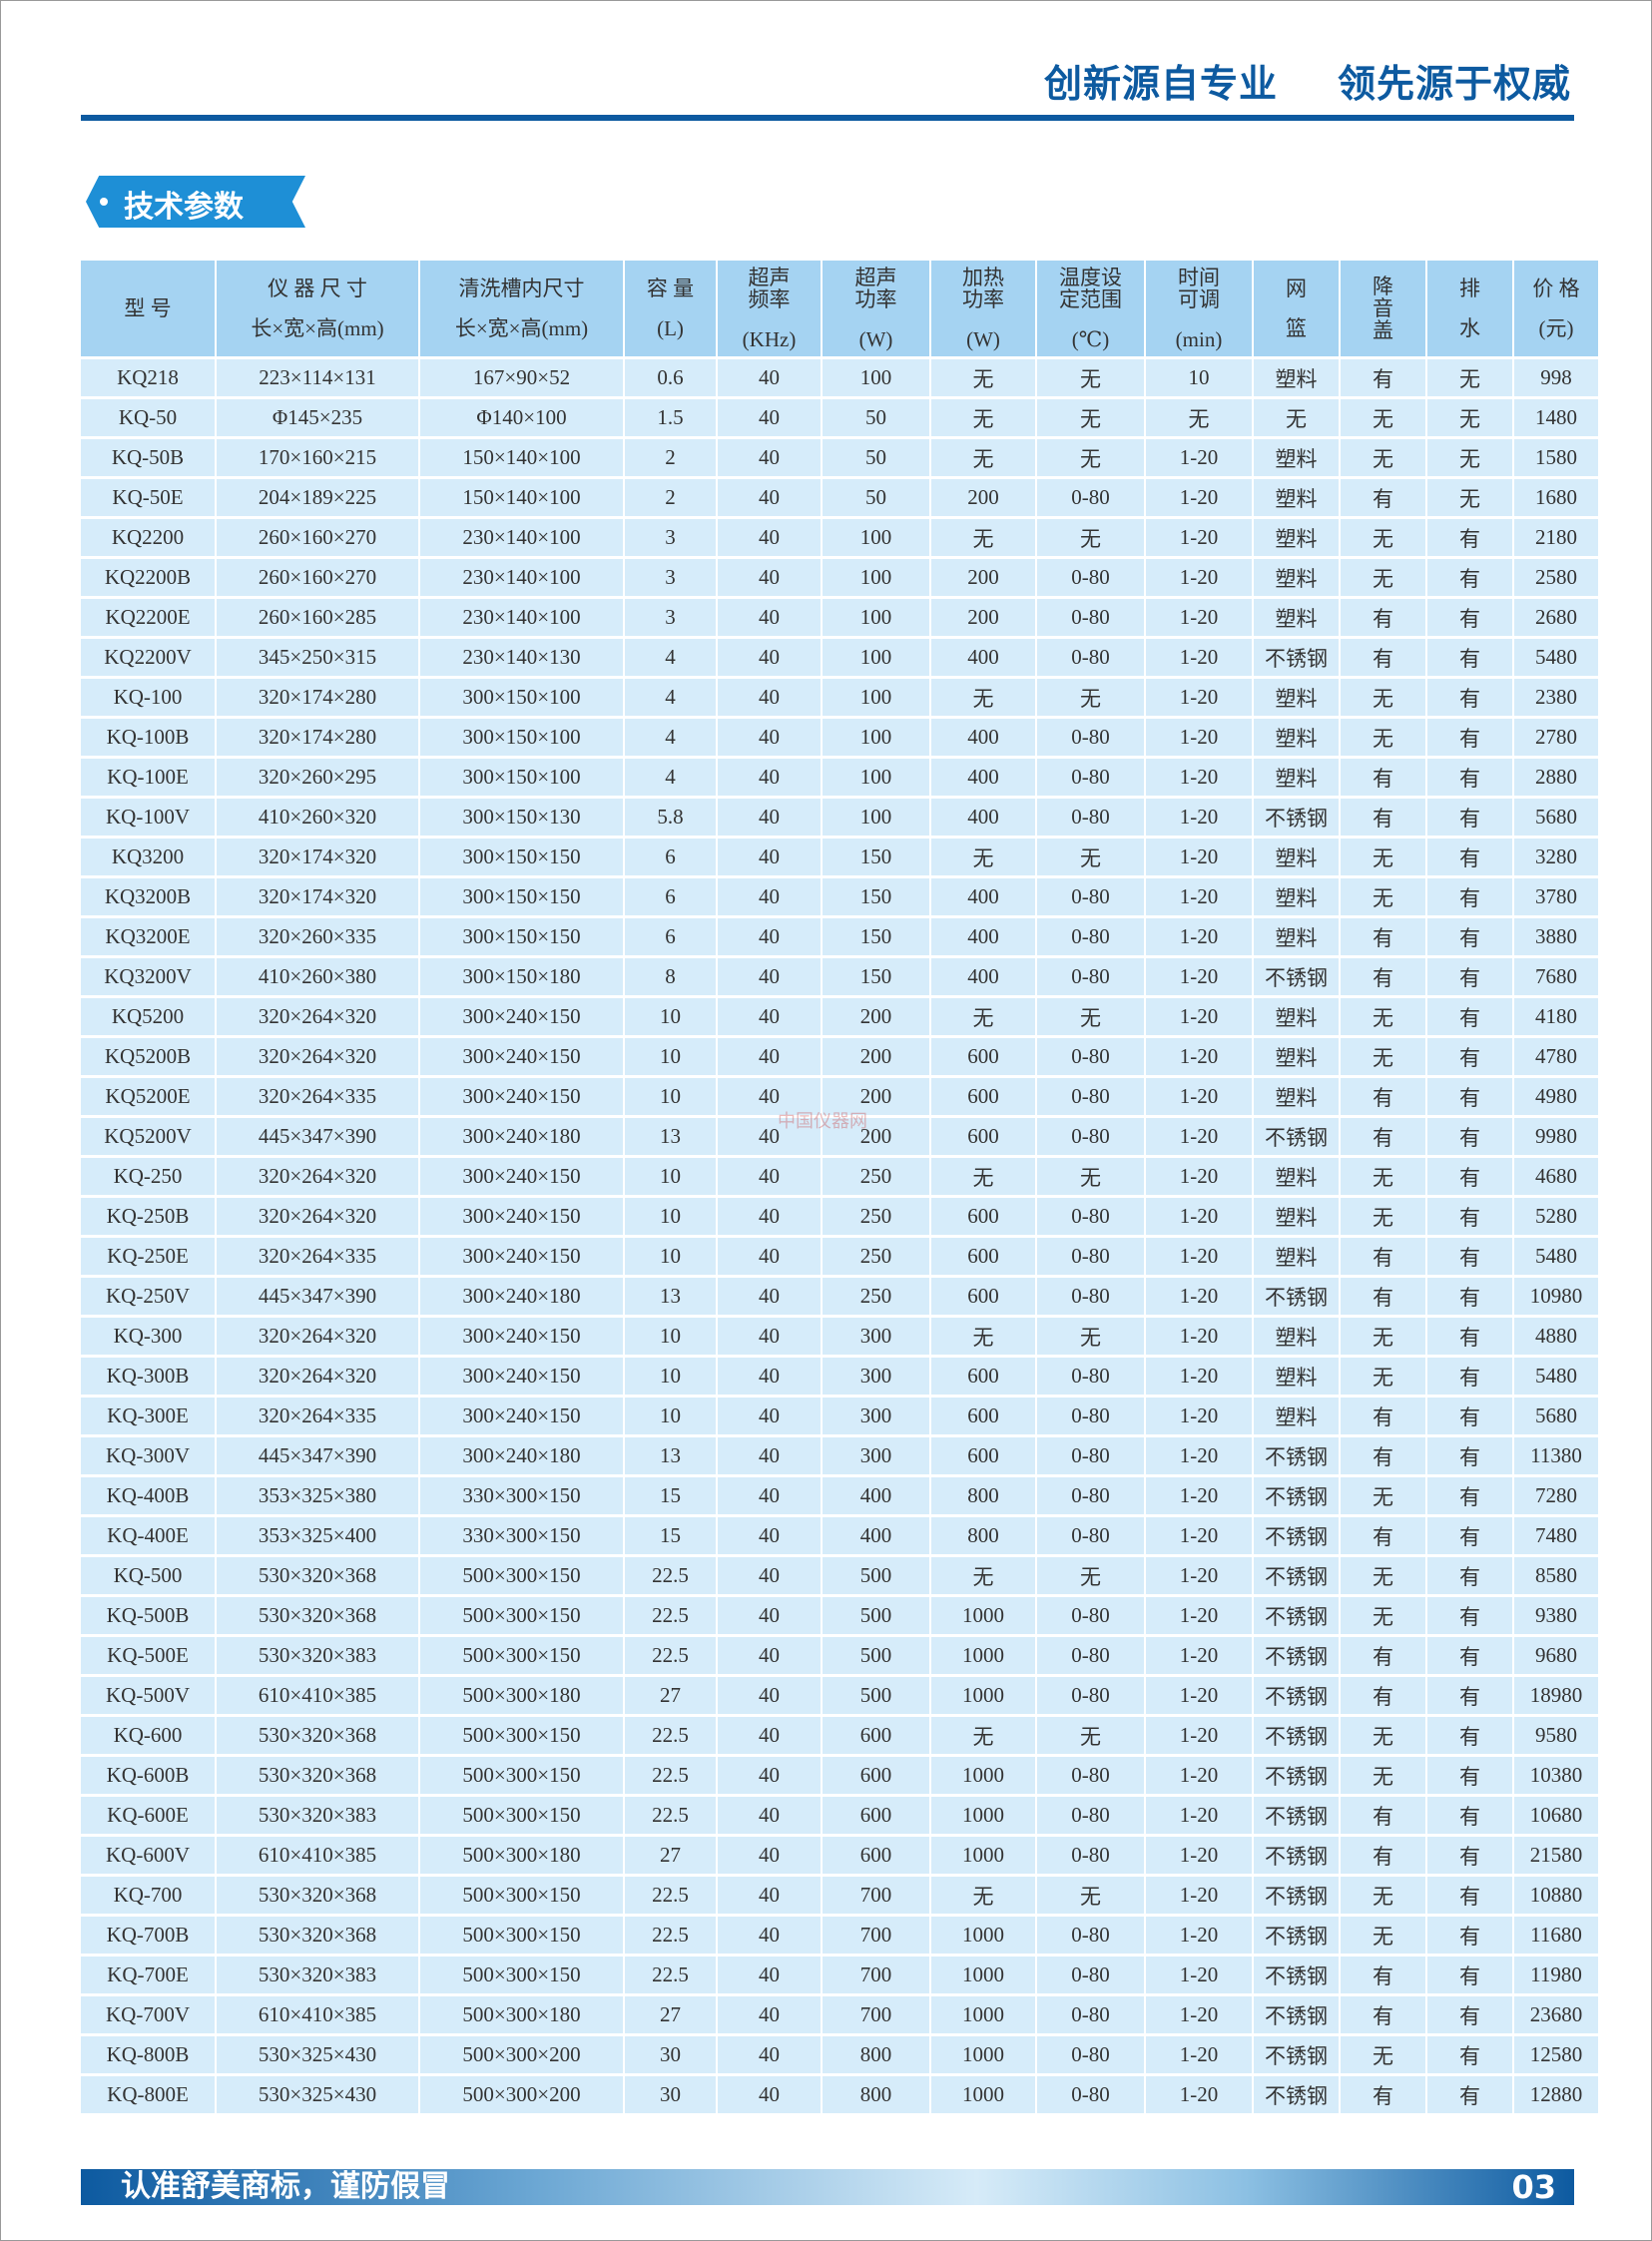 This screenshot has height=2241, width=1652. What do you see at coordinates (1556, 1935) in the screenshot?
I see `table-cell: 11680` at bounding box center [1556, 1935].